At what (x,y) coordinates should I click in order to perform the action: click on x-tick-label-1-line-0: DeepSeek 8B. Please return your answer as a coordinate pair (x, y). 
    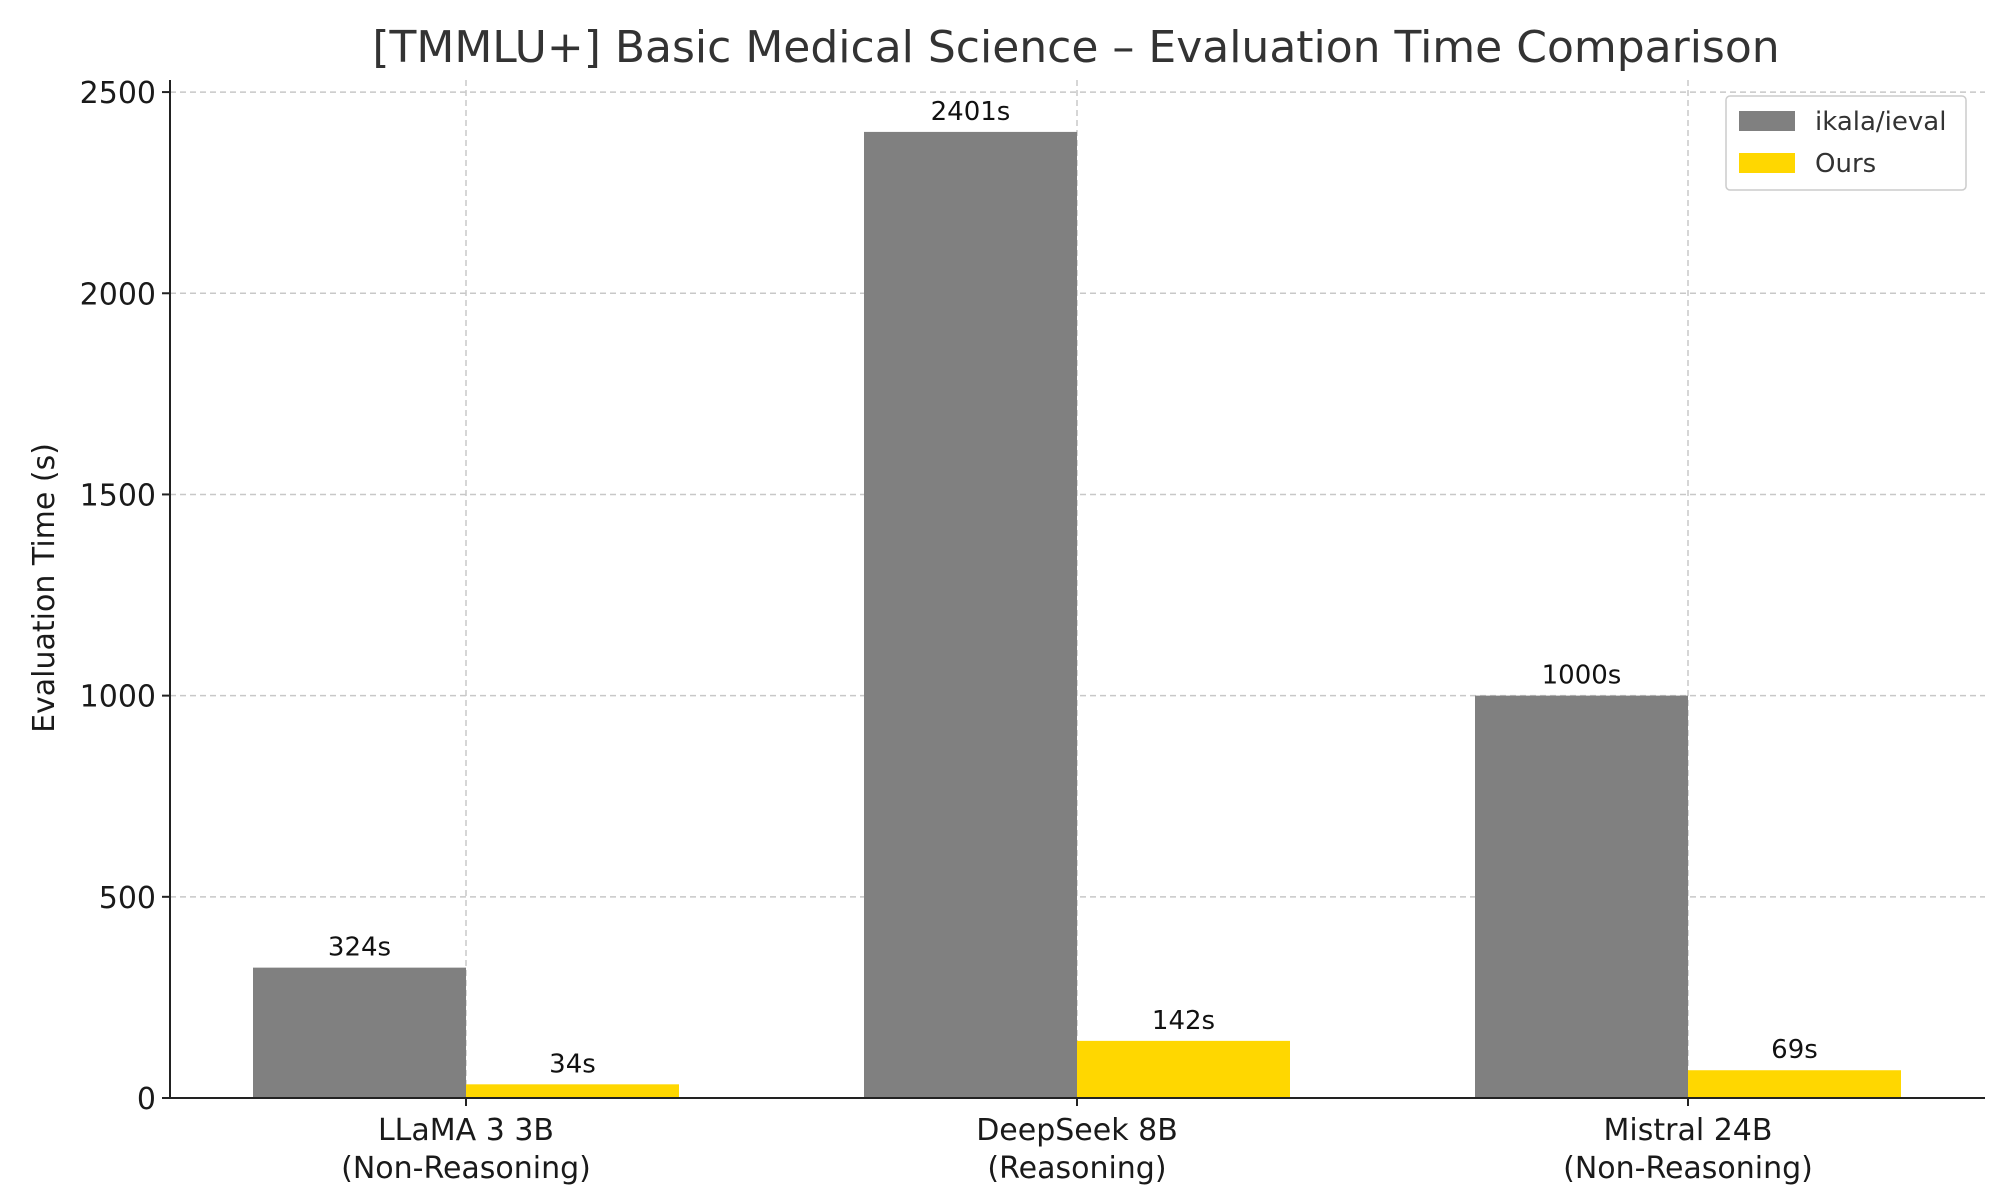
    Looking at the image, I should click on (1077, 1130).